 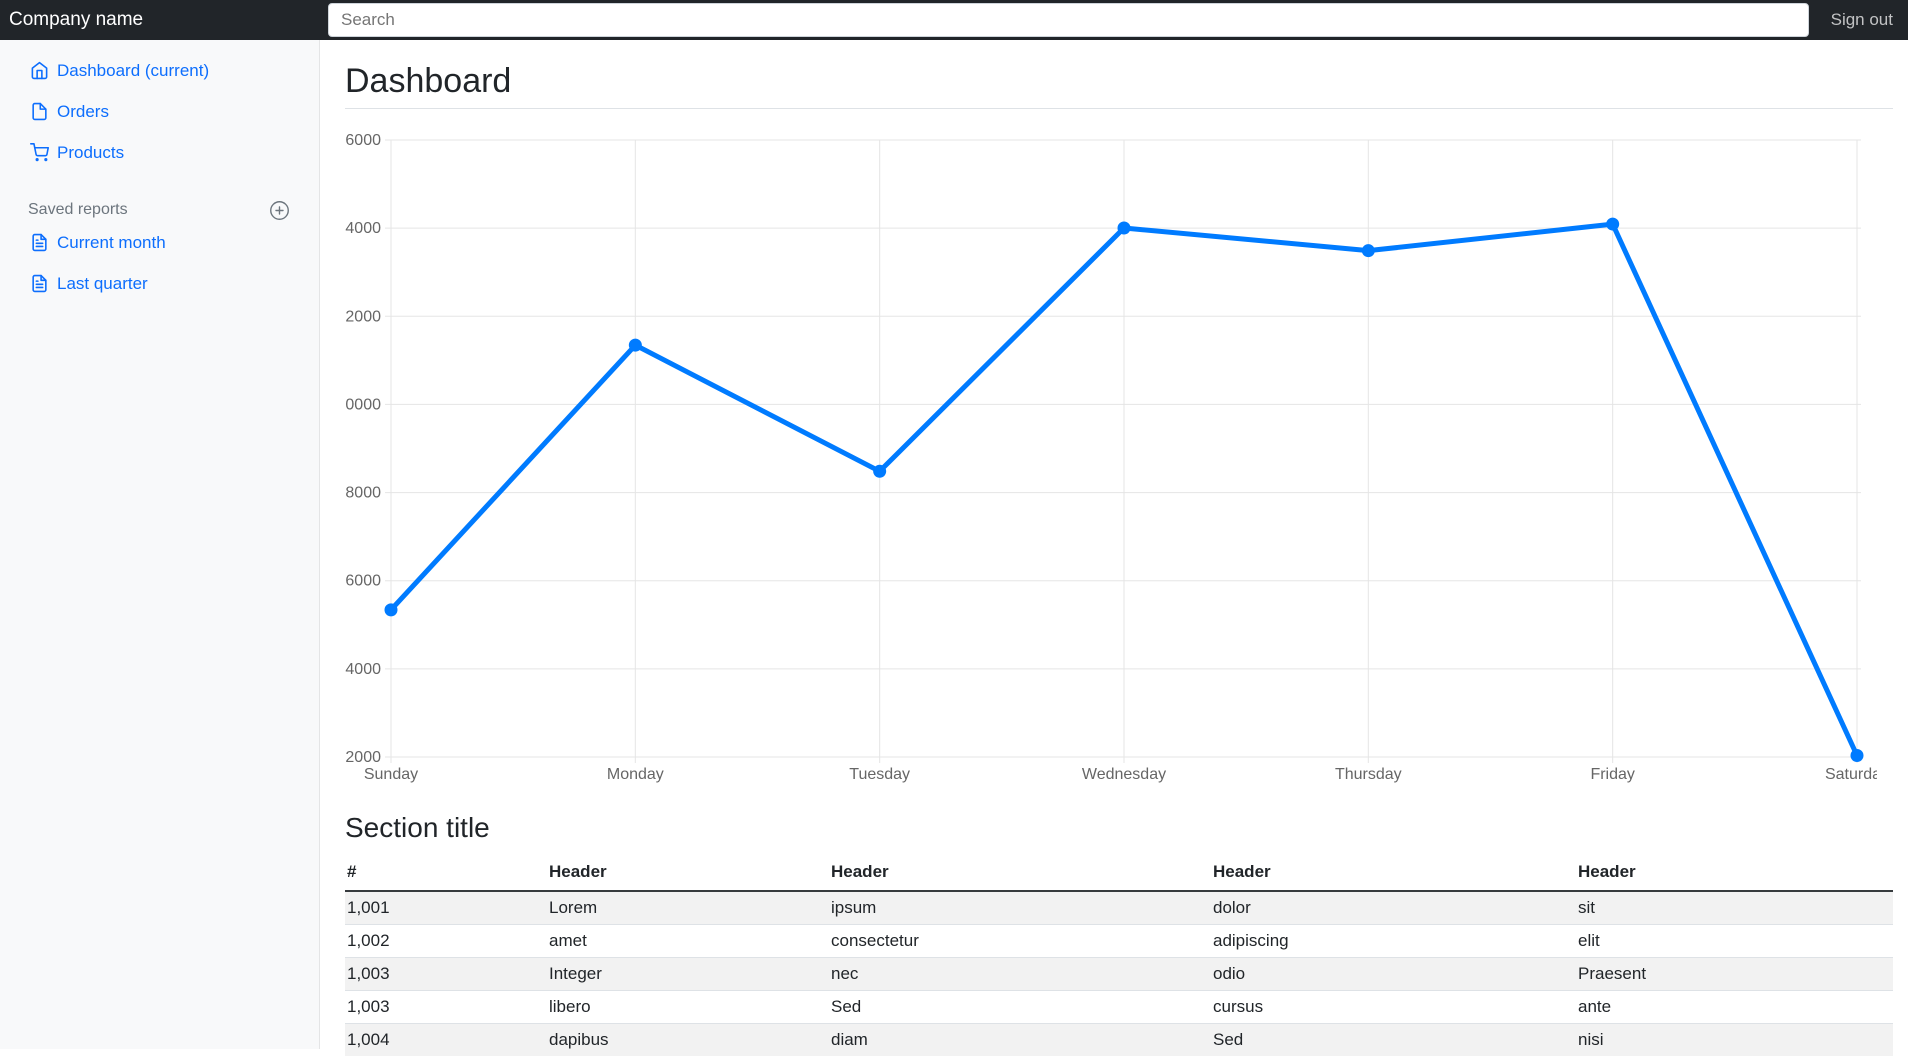 I want to click on table-cell: 1,004, so click(x=446, y=1040).